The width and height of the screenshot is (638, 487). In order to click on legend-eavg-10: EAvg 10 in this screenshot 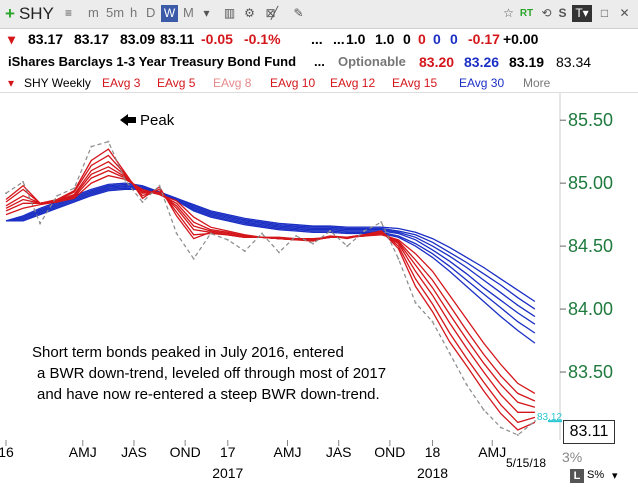, I will do `click(293, 83)`.